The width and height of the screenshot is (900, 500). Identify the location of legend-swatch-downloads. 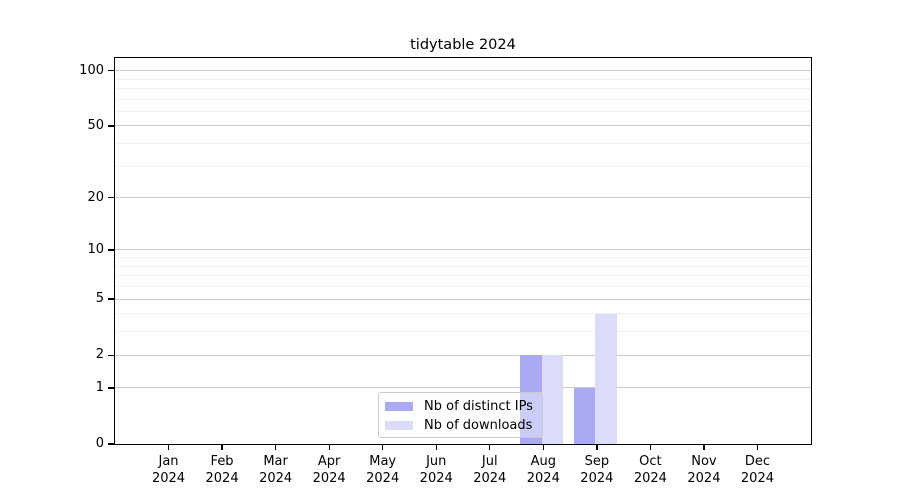
(399, 425).